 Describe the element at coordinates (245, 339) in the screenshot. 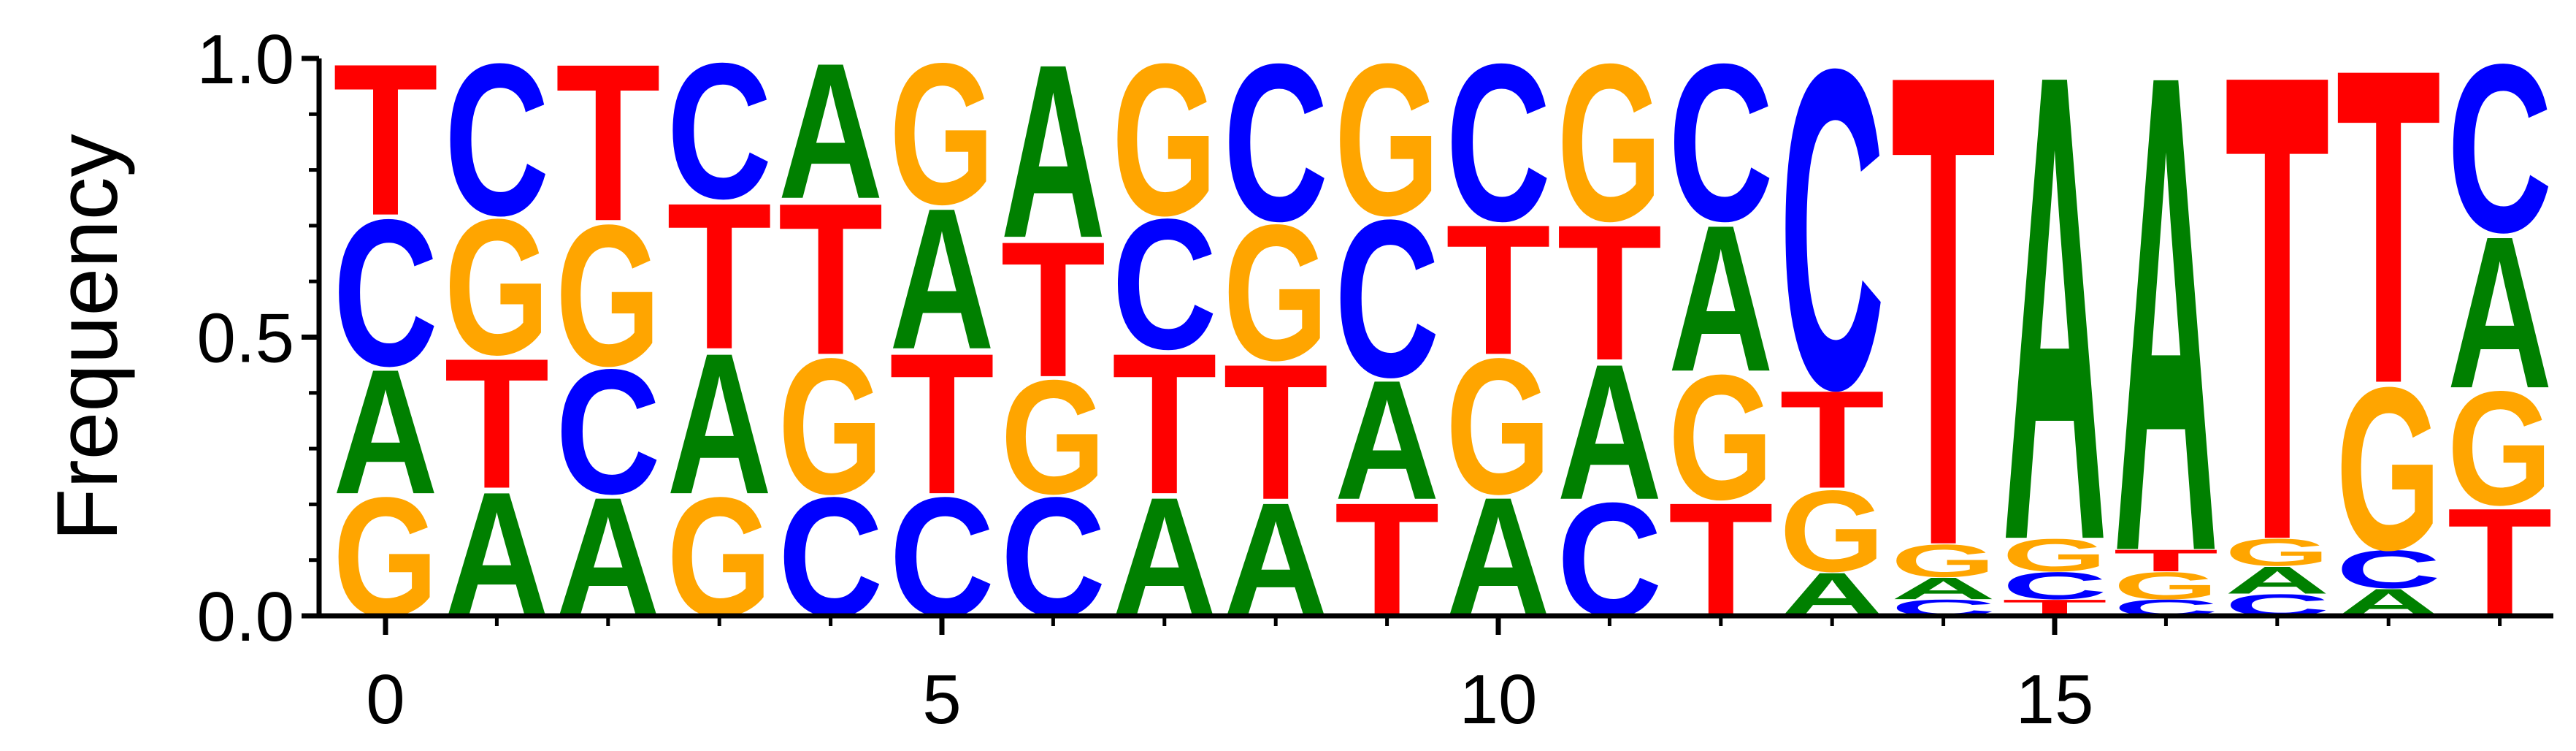

I see `y-tick-label: 0.5` at that location.